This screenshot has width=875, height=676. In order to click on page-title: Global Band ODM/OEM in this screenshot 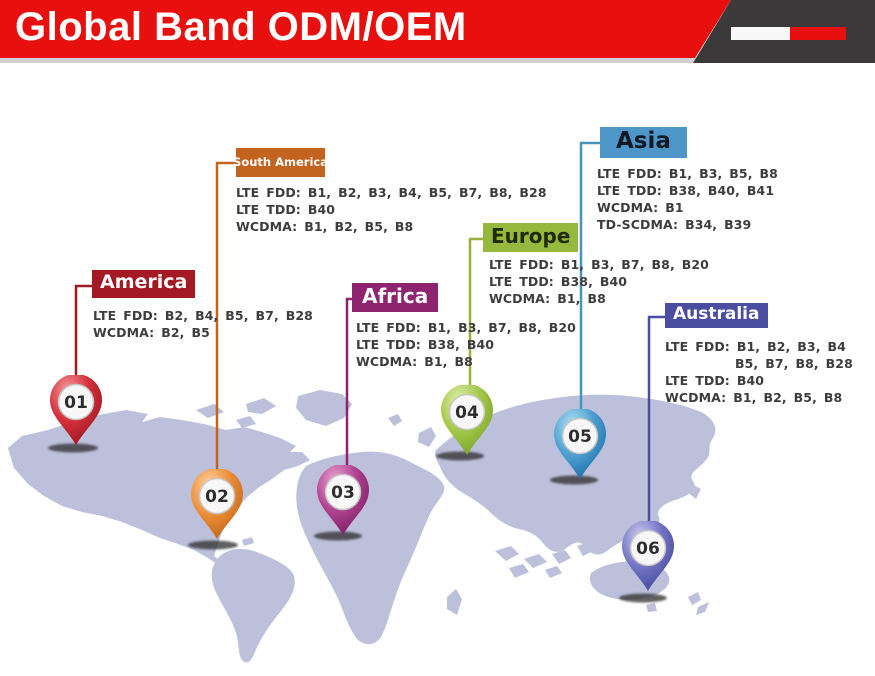, I will do `click(241, 27)`.